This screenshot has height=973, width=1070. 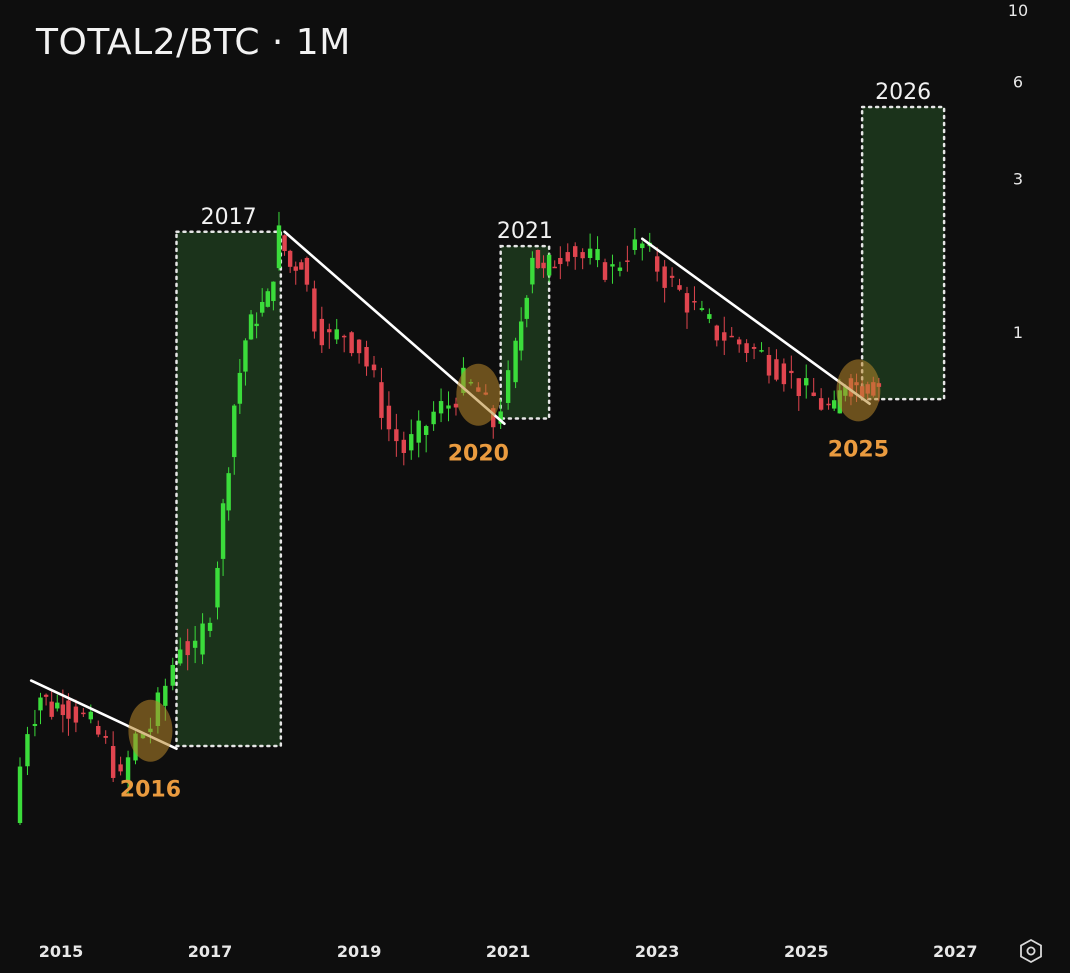 What do you see at coordinates (359, 951) in the screenshot?
I see `x-tick-label: 2019` at bounding box center [359, 951].